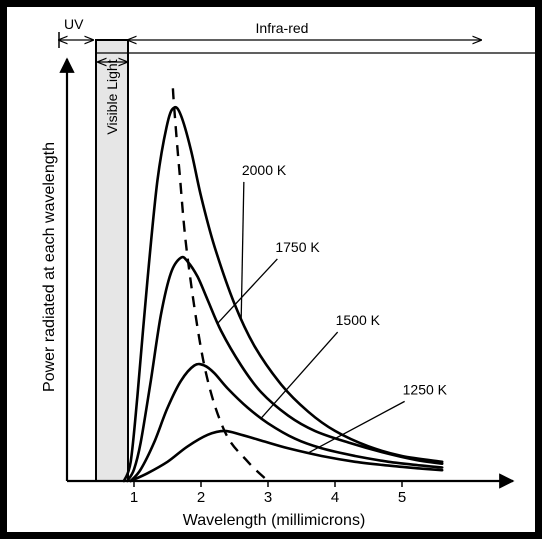 This screenshot has width=542, height=539. Describe the element at coordinates (201, 497) in the screenshot. I see `x-tick-label-2: 2` at that location.